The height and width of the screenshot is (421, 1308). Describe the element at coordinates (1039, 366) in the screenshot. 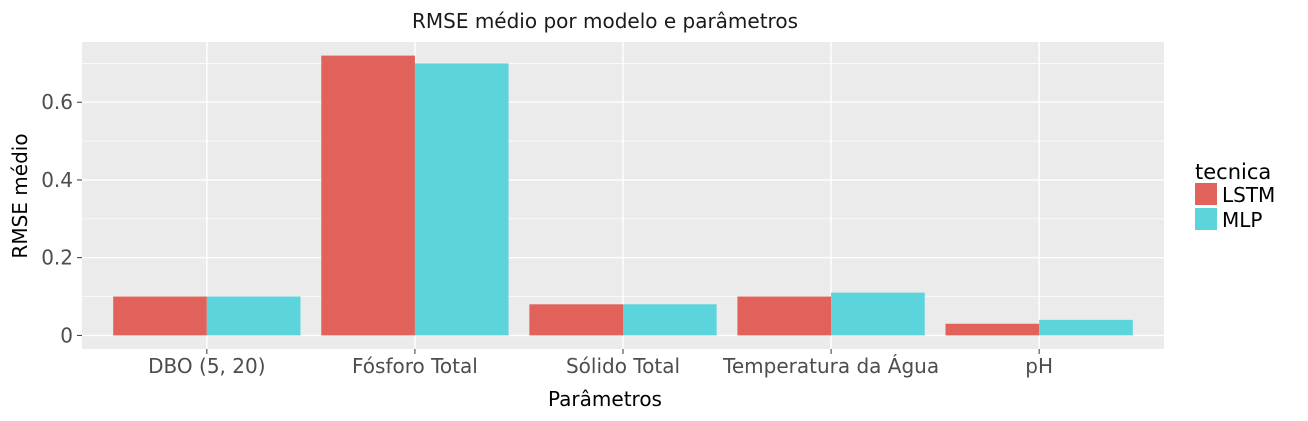

I see `x-tick-label: pH` at that location.